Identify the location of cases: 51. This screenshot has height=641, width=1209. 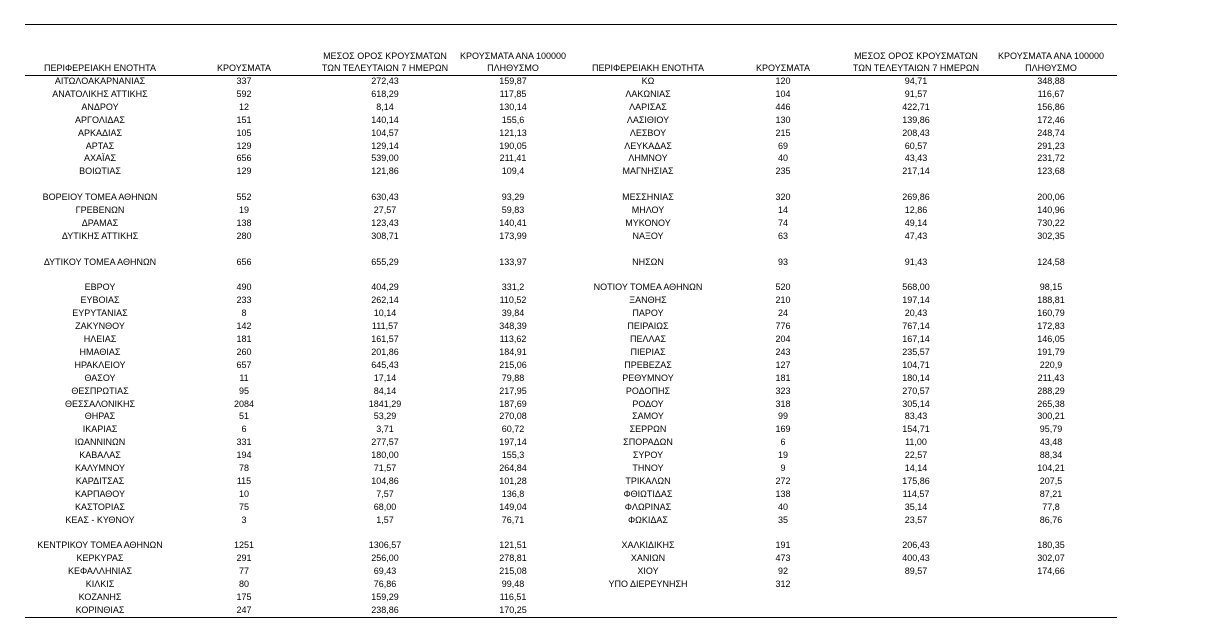
(244, 416).